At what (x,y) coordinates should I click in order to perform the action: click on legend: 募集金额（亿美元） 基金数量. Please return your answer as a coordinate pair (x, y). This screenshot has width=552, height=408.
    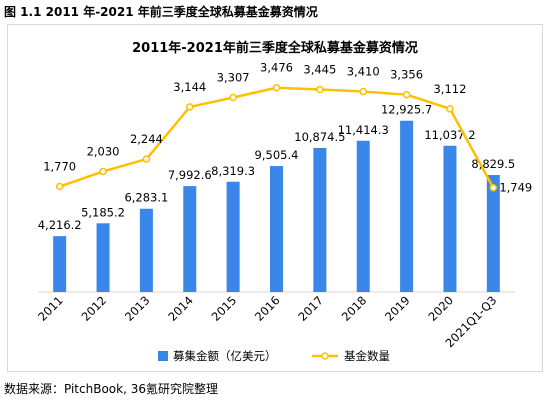
    Looking at the image, I should click on (274, 356).